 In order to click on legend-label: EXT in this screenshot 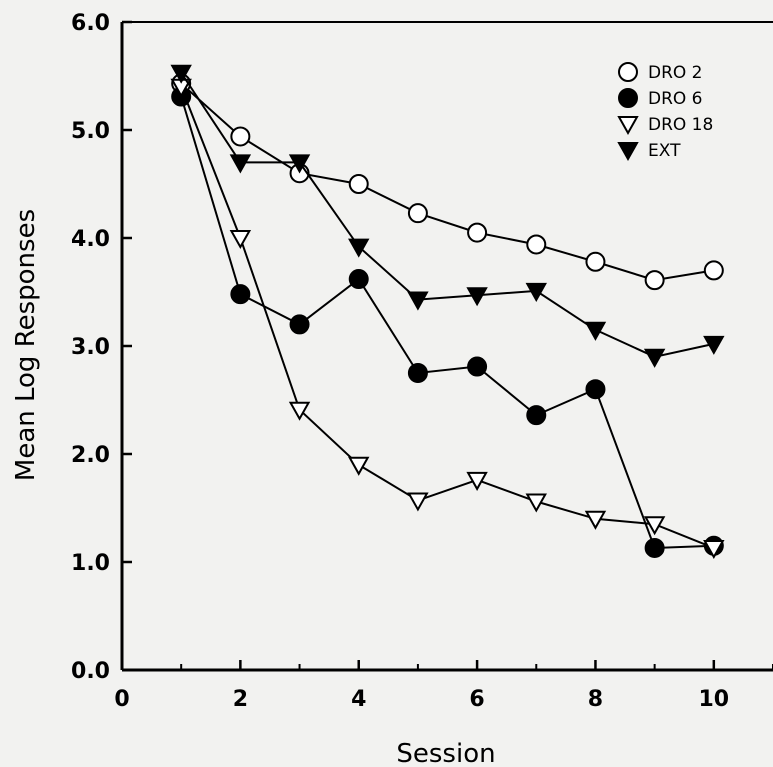, I will do `click(664, 151)`.